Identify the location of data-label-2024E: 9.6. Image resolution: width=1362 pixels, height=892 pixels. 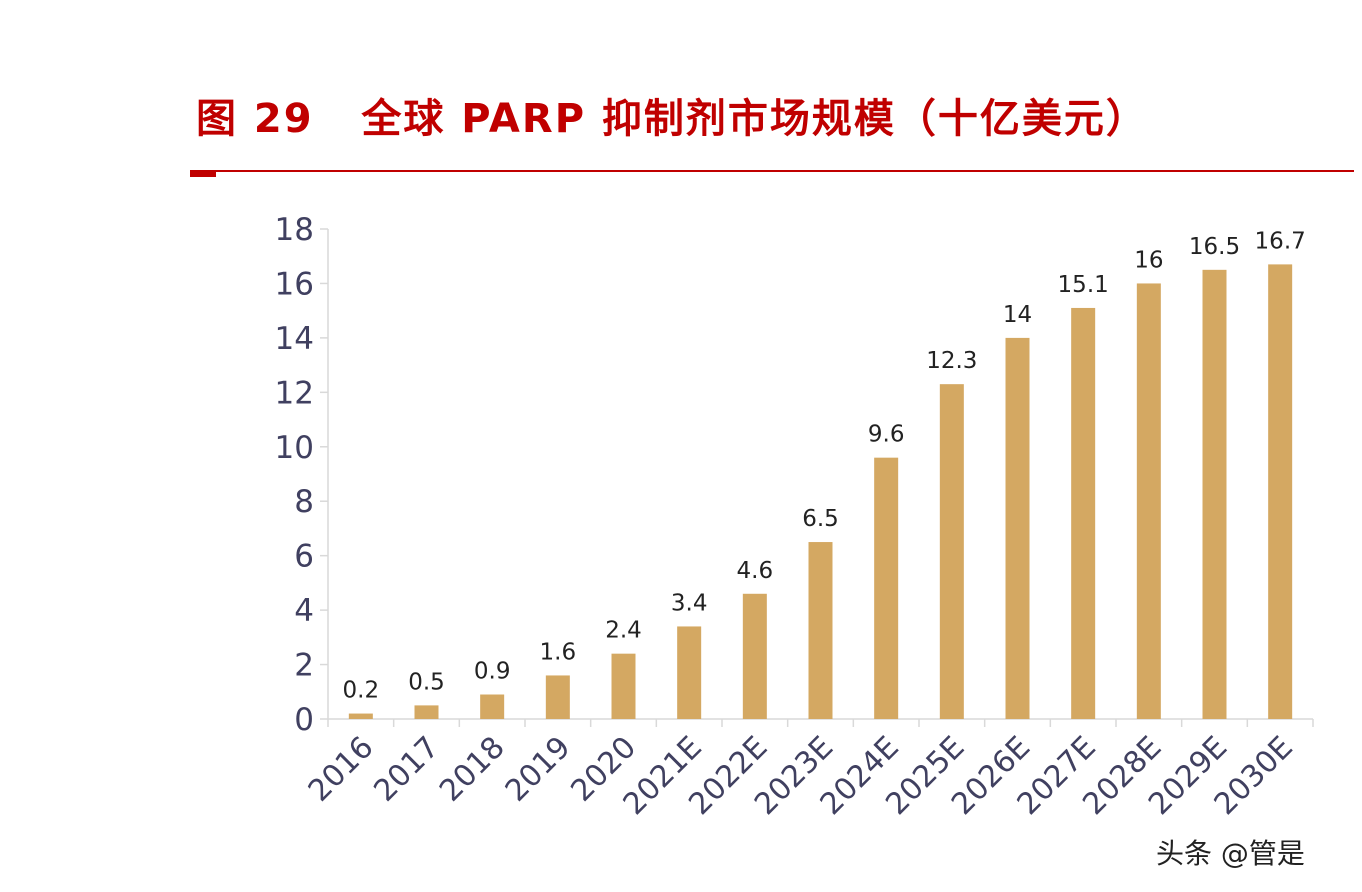
(886, 435).